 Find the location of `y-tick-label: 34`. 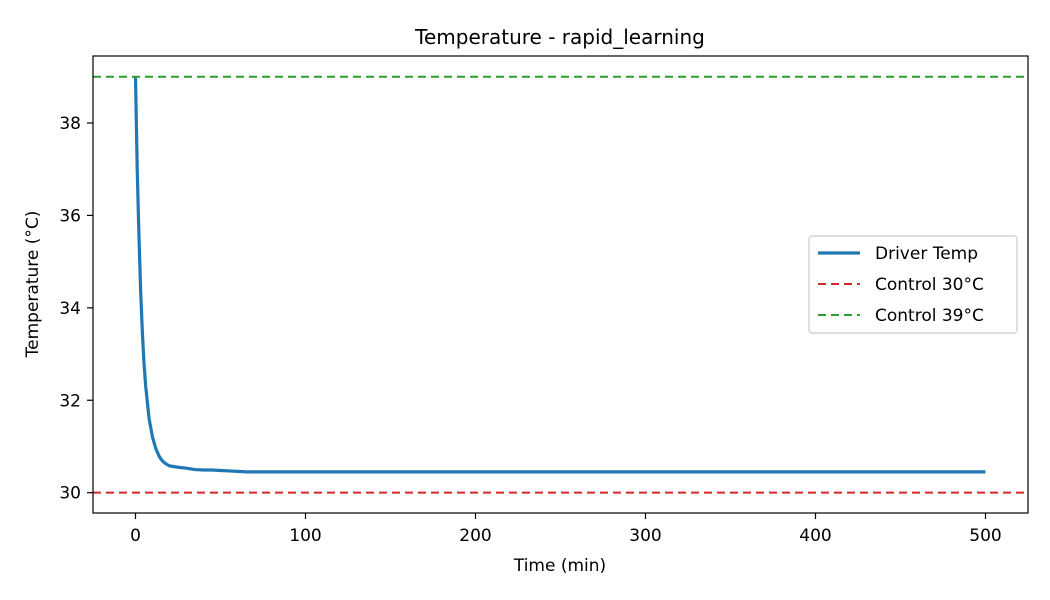

y-tick-label: 34 is located at coordinates (70, 309).